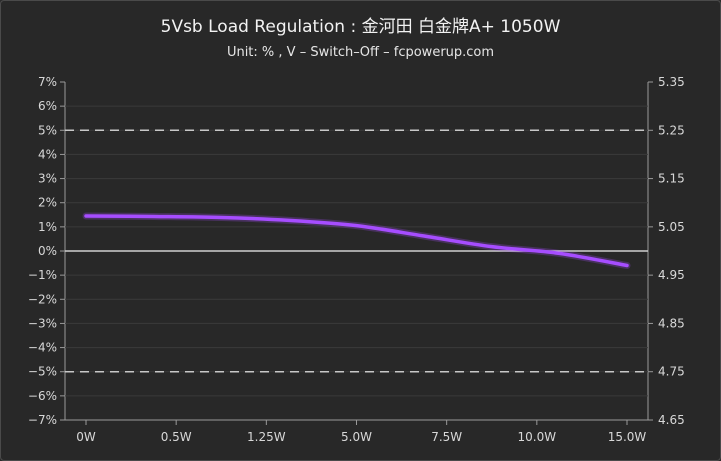  What do you see at coordinates (266, 437) in the screenshot?
I see `x-tick-label: 1.25W` at bounding box center [266, 437].